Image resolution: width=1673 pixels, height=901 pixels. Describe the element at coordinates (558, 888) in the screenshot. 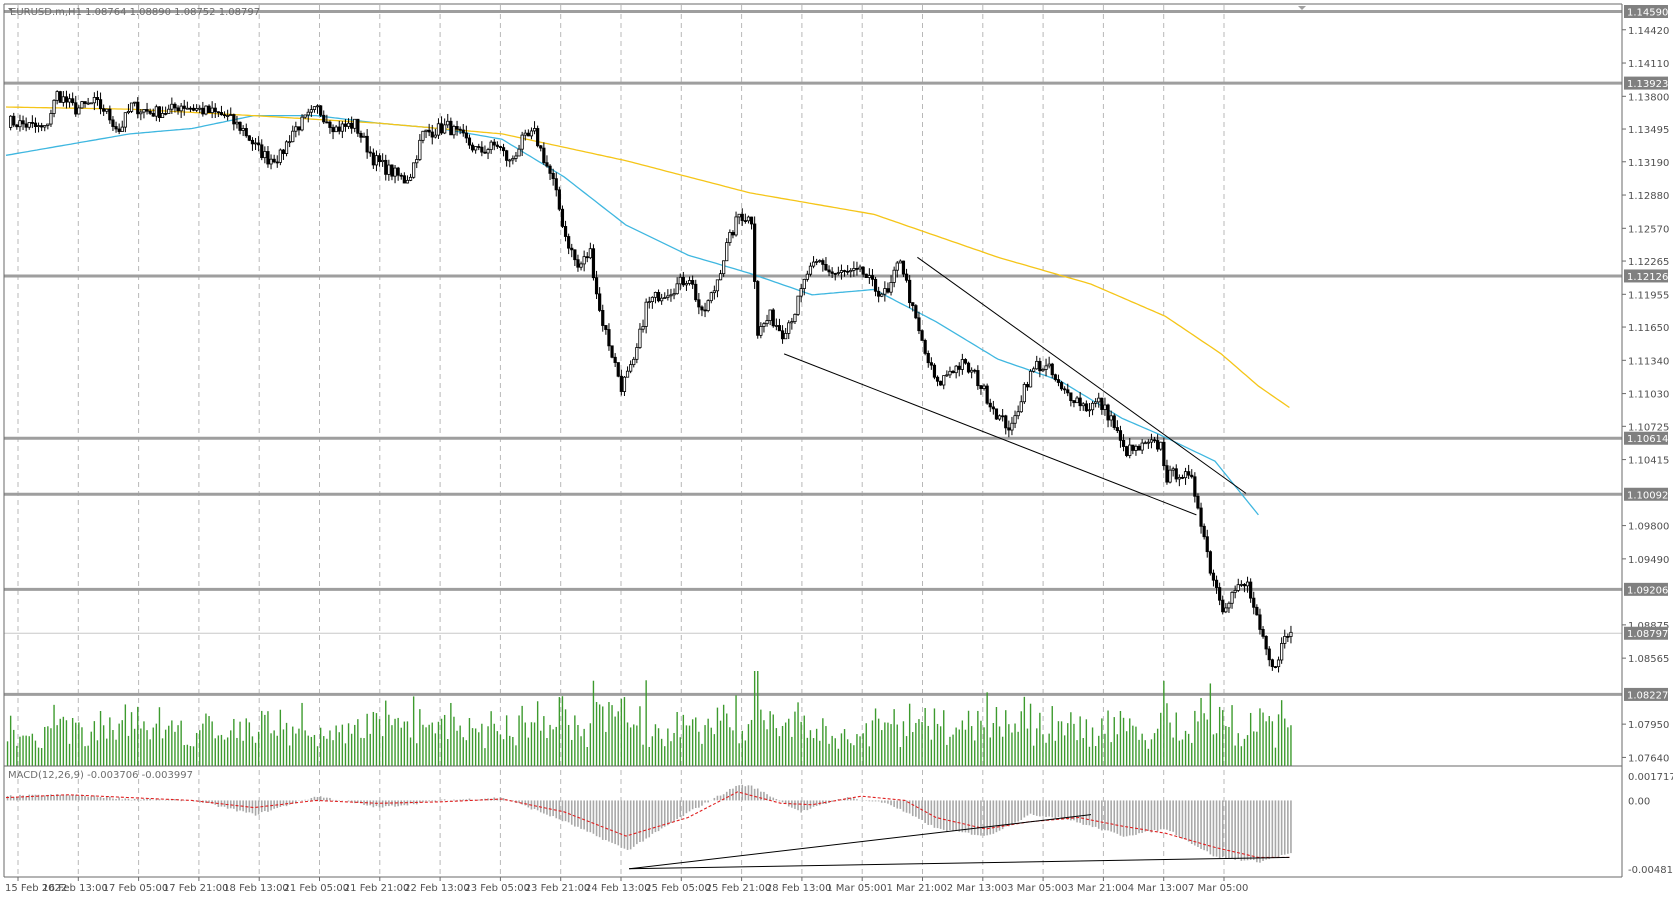

I see `time-tick-label: 23 Feb 21:00` at that location.